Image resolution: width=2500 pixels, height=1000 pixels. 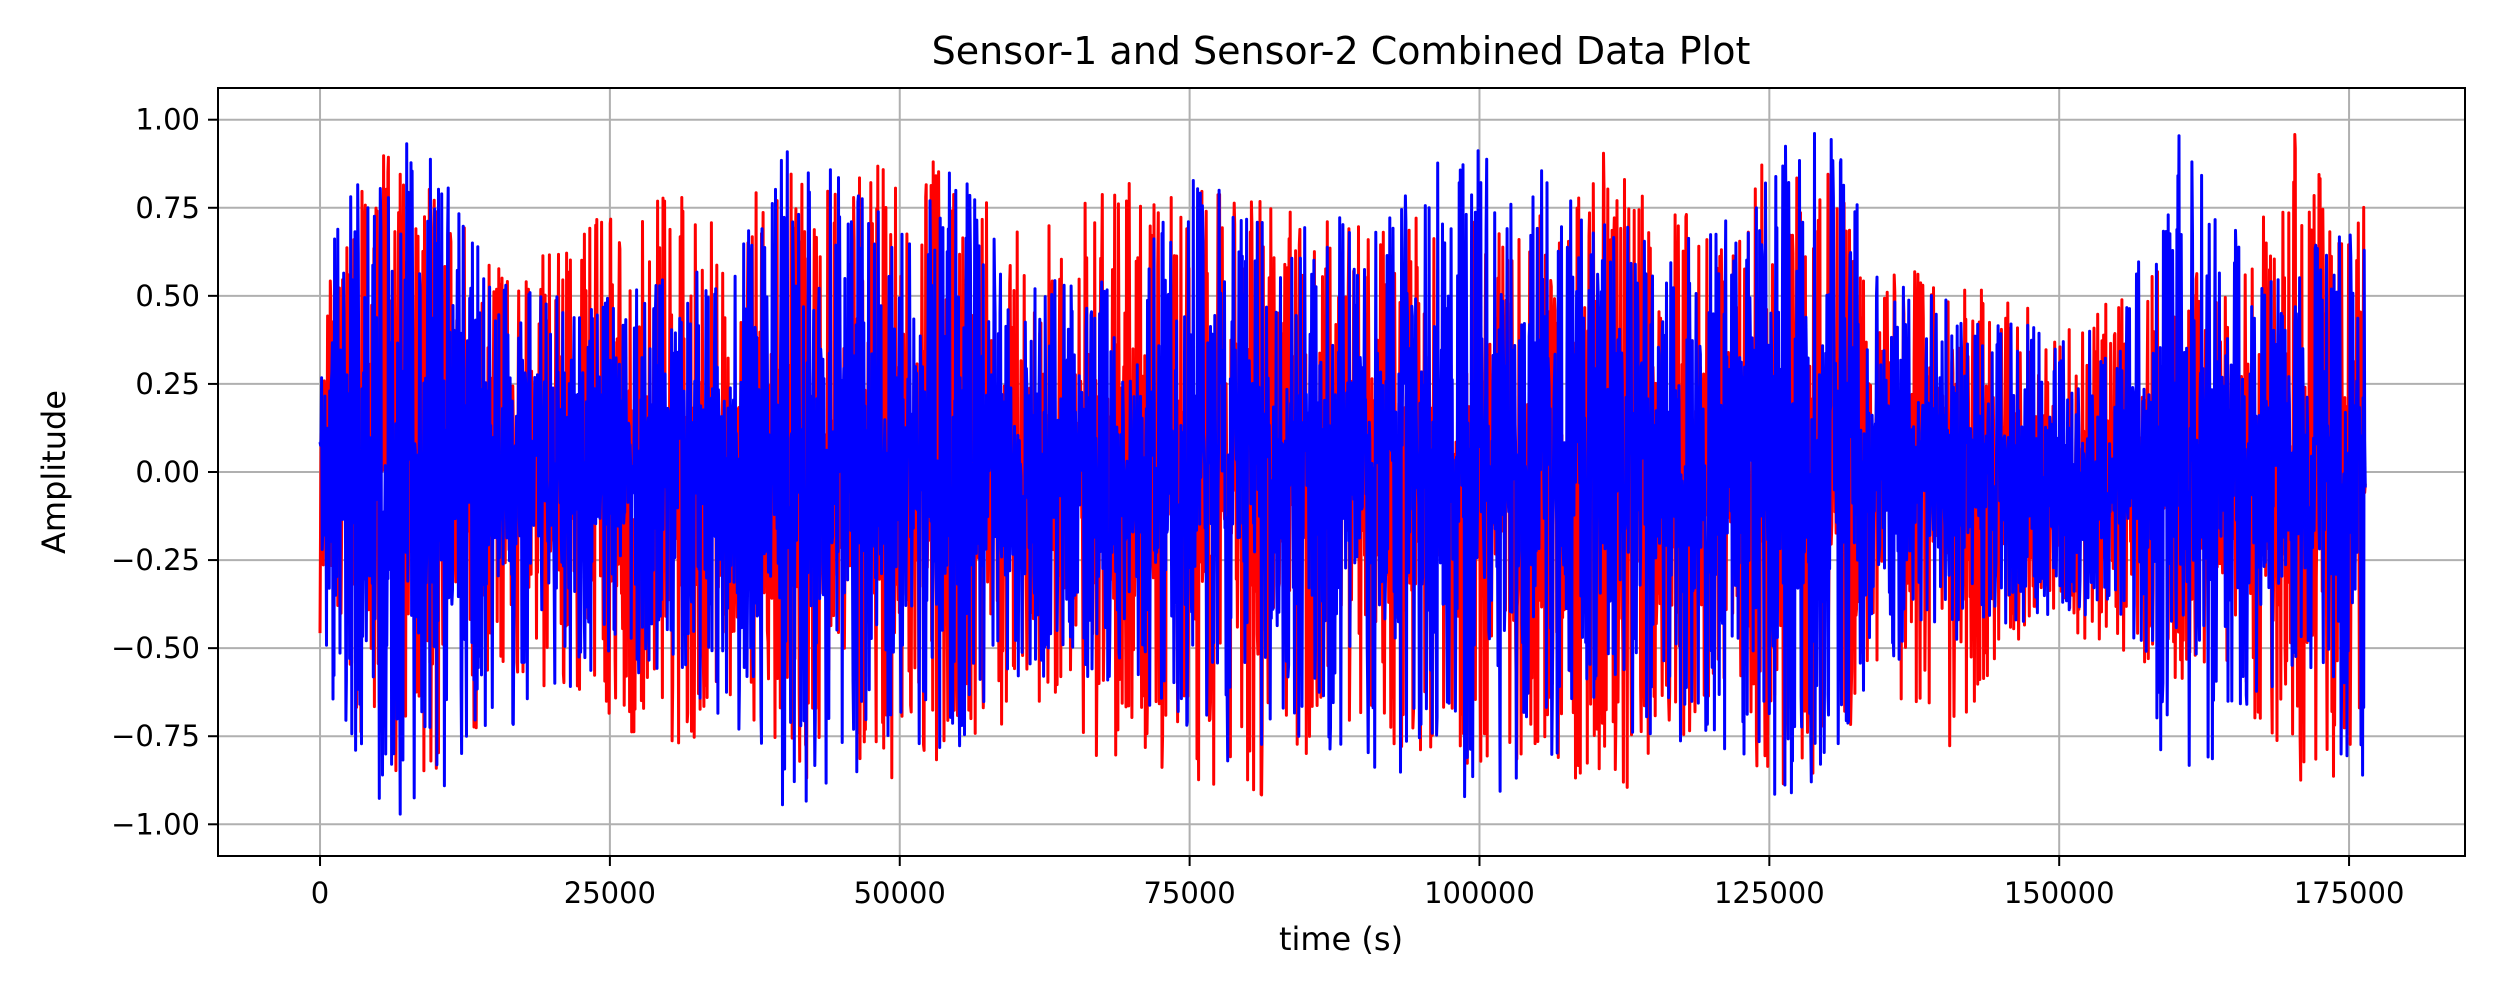 What do you see at coordinates (167, 472) in the screenshot?
I see `y-tick-label: 0.00` at bounding box center [167, 472].